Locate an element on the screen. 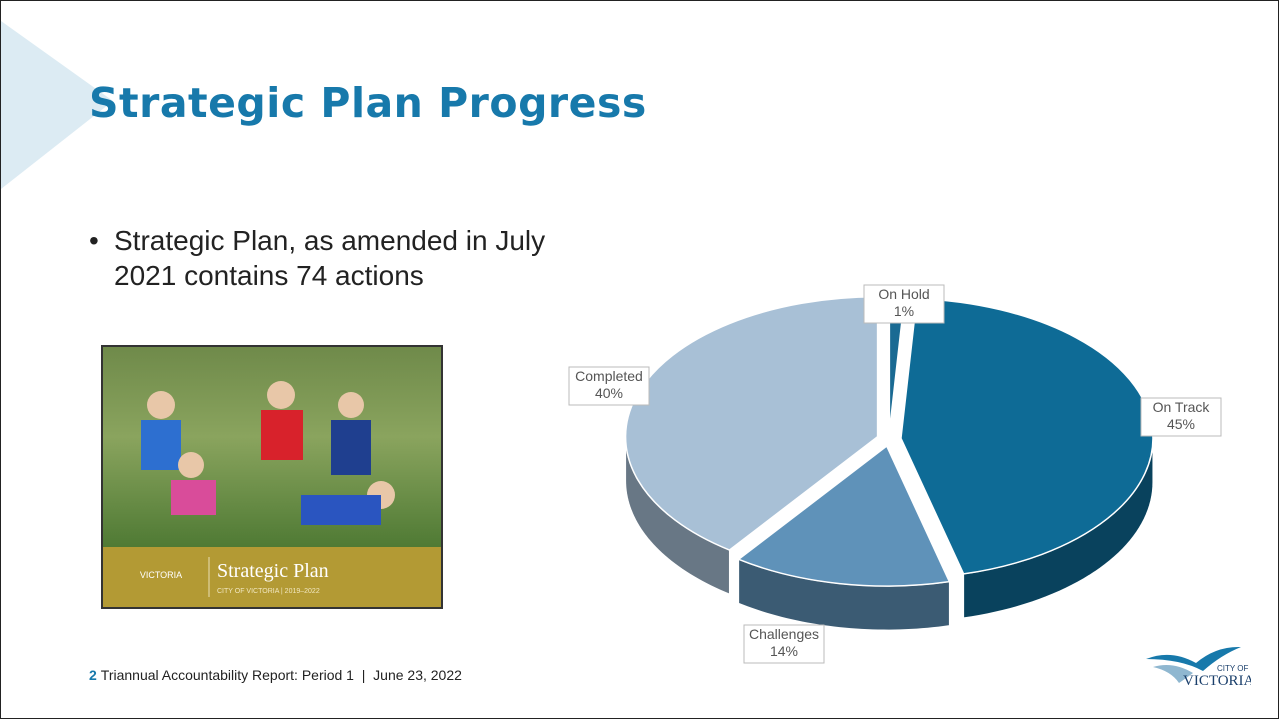  label-value: 1% is located at coordinates (904, 311).